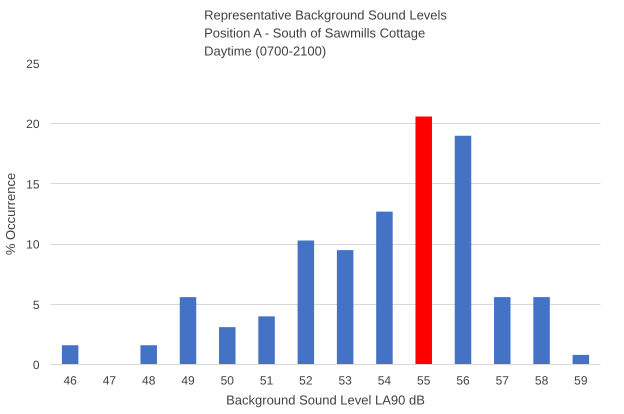 This screenshot has height=414, width=624. What do you see at coordinates (326, 33) in the screenshot?
I see `chart-title: Representative Background Sound Levels Position A - South of Sawmills Cottage Daytime (0700-2100)` at bounding box center [326, 33].